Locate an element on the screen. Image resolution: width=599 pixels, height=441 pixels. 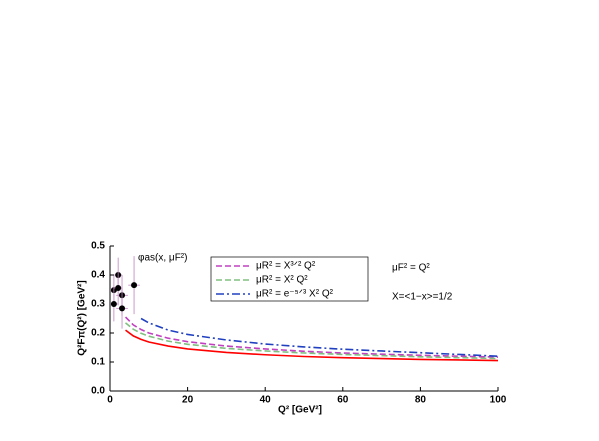
x-tick-label: 20 is located at coordinates (188, 400).